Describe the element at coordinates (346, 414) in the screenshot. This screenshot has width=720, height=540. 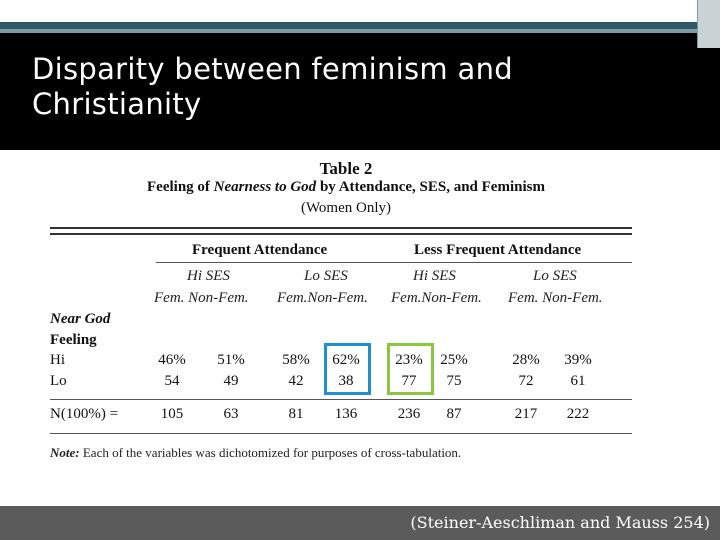
I see `table-cell: 136` at that location.